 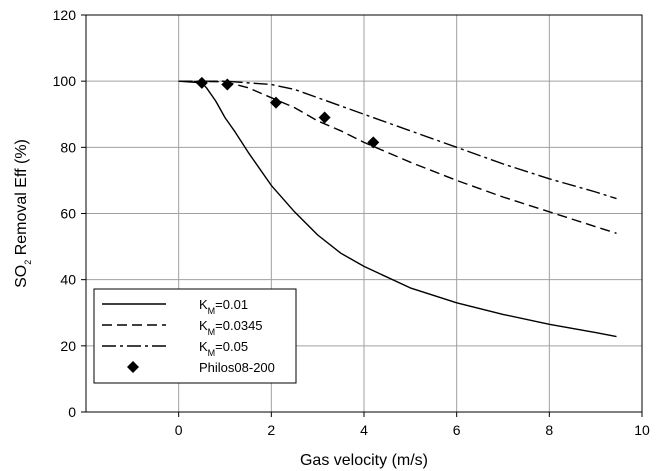 I want to click on y-tick-label: 60, so click(x=68, y=214).